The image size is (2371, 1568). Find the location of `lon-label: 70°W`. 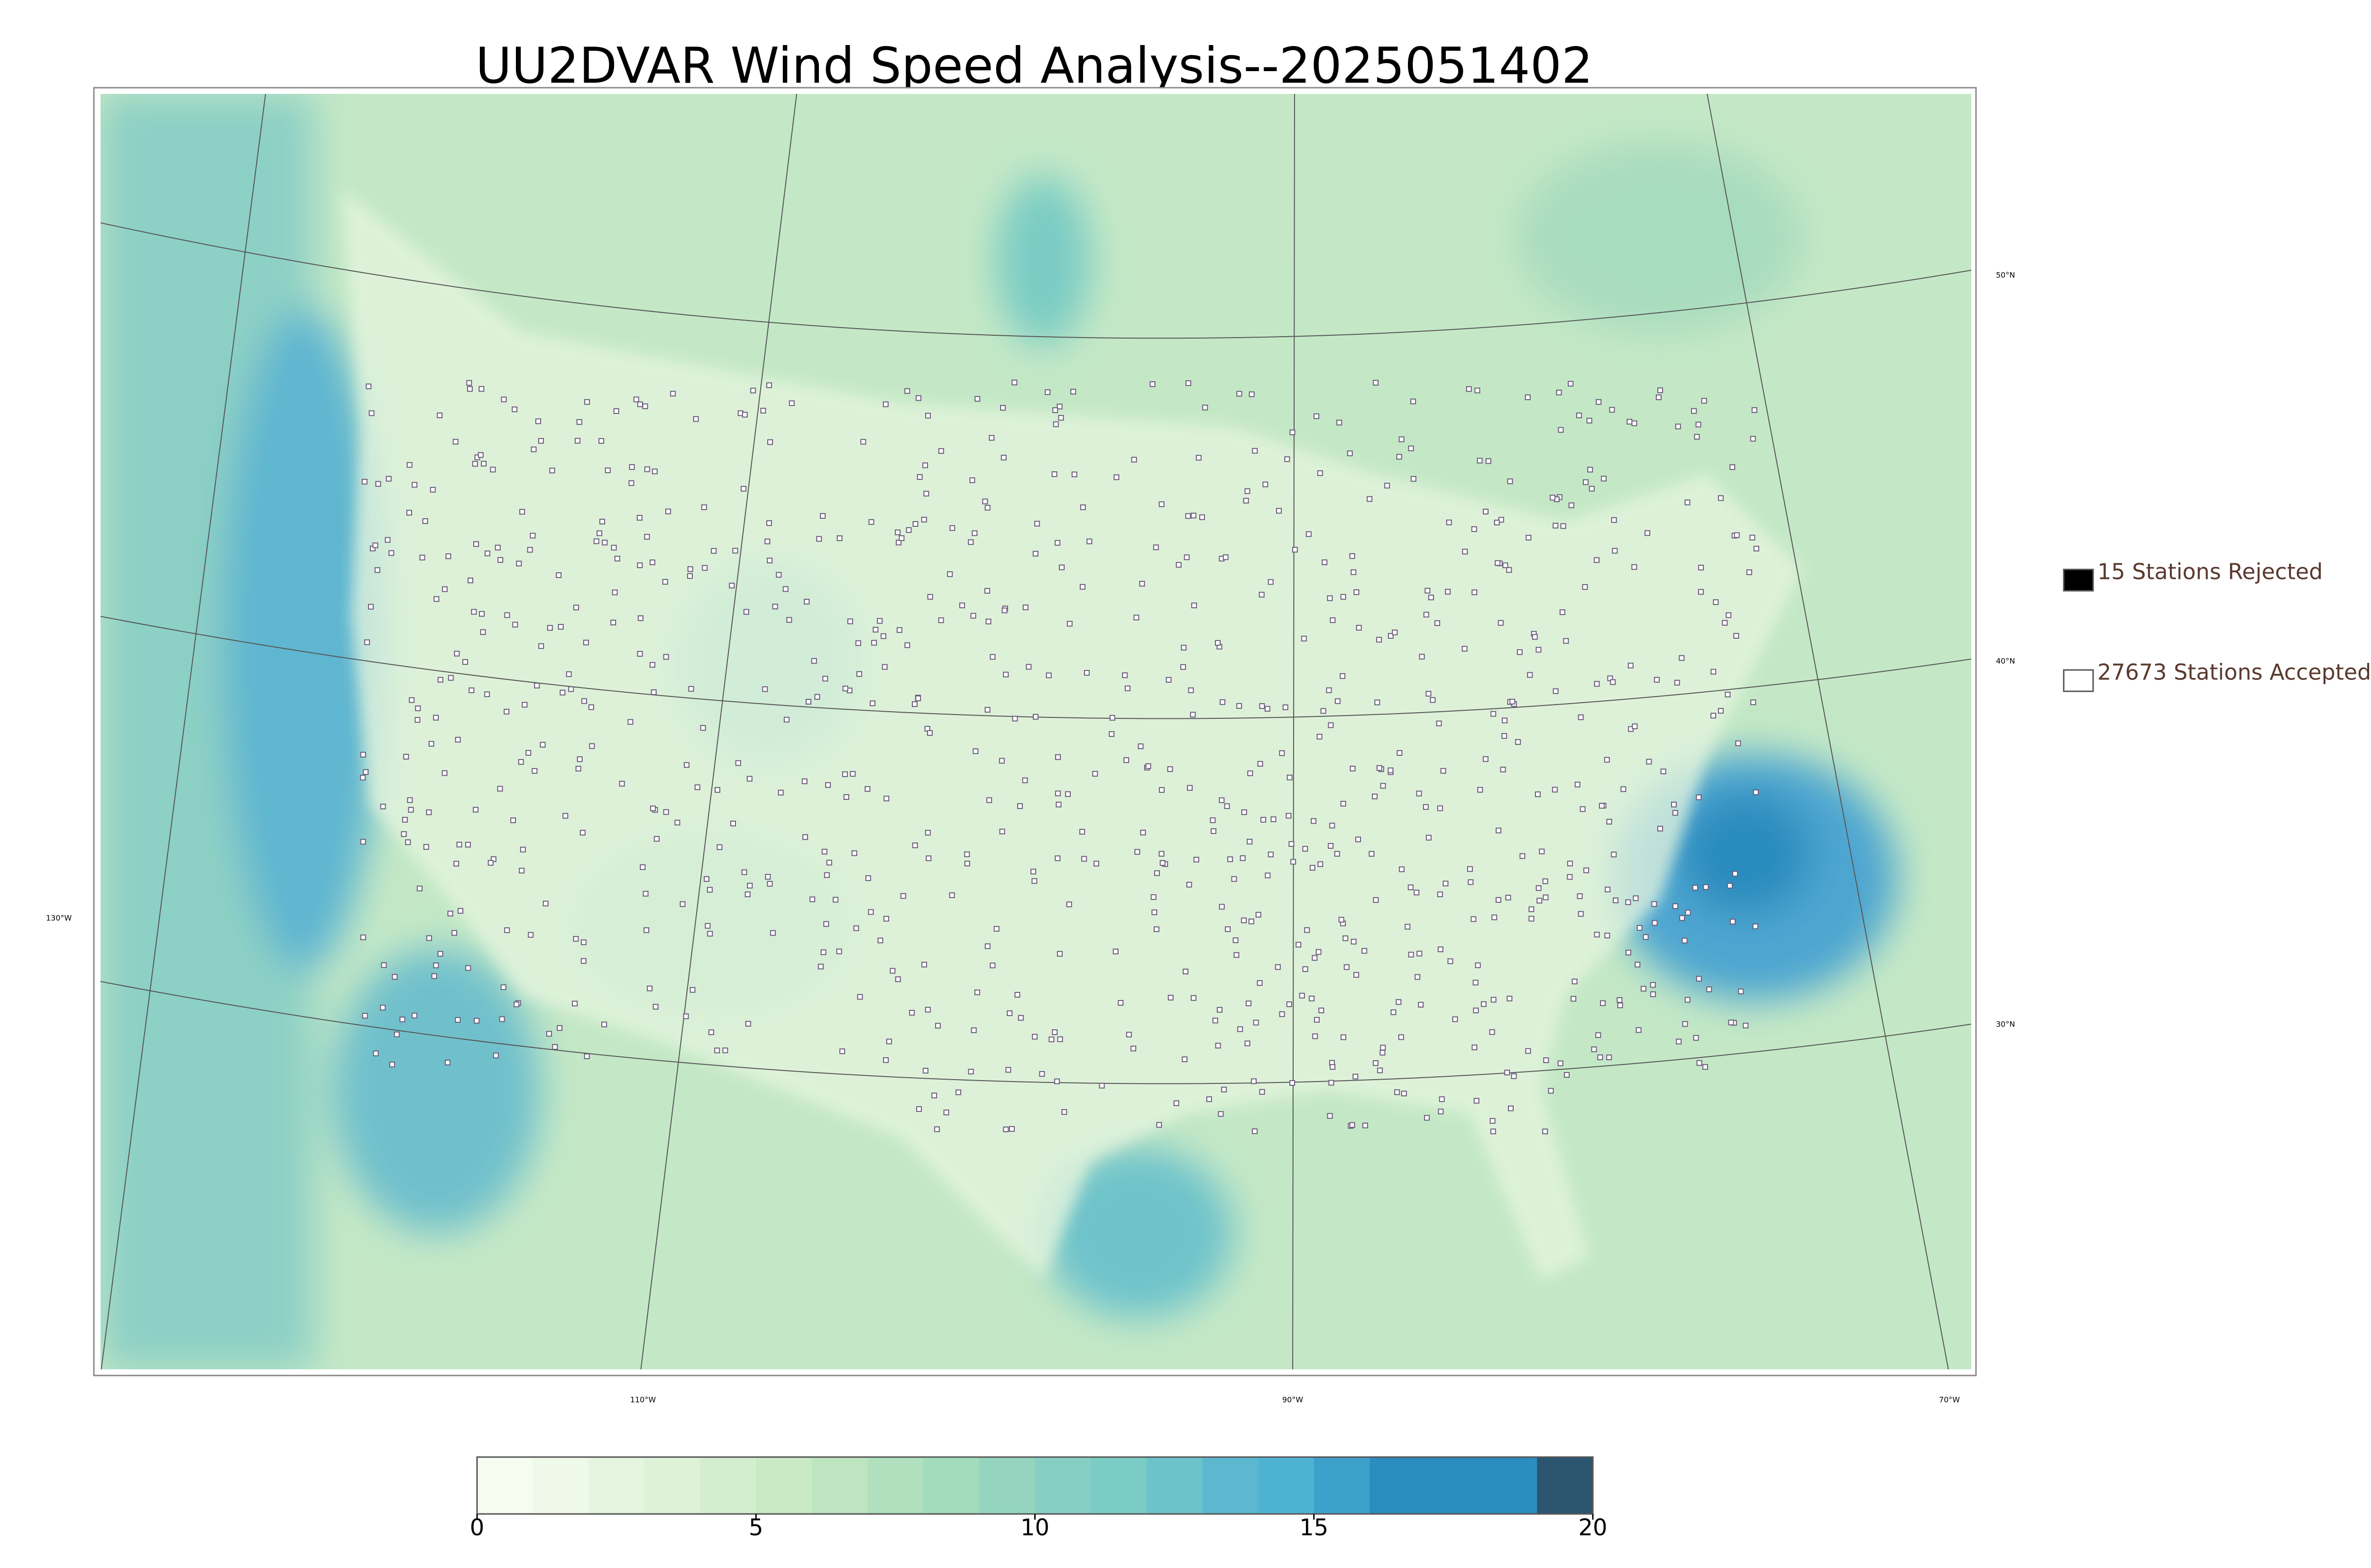

lon-label: 70°W is located at coordinates (1949, 1399).